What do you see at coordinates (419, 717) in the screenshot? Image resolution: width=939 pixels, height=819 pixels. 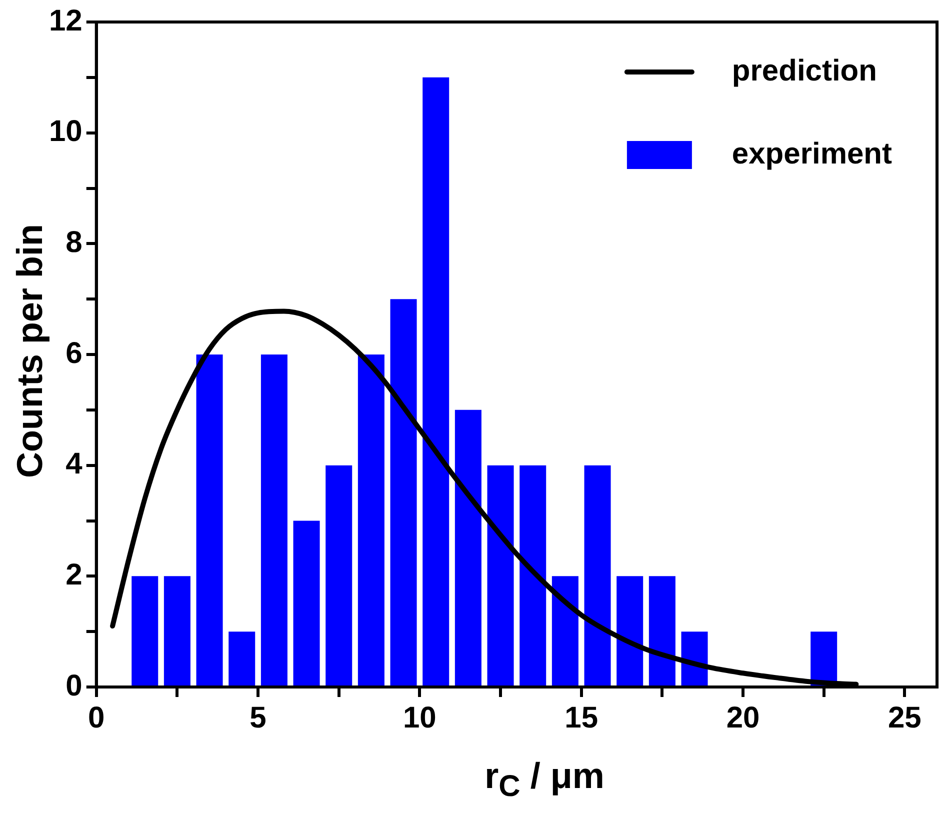 I see `x-tick-label: 10` at bounding box center [419, 717].